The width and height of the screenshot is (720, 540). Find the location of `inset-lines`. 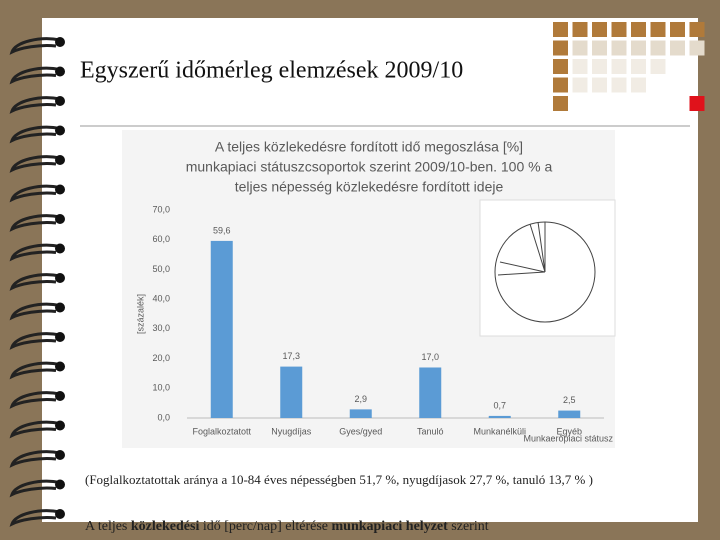

inset-lines is located at coordinates (521, 248).